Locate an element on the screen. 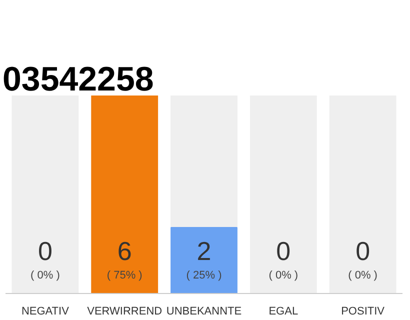 Image resolution: width=410 pixels, height=320 pixels. x-tick-label: UNBEKANNTE is located at coordinates (204, 312).